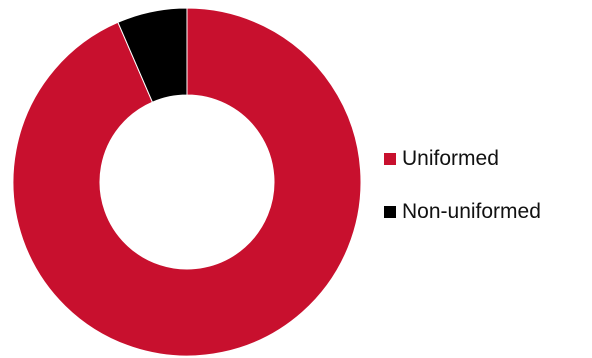  I want to click on legend-item-non-uniformed: Non-uniformed, so click(462, 212).